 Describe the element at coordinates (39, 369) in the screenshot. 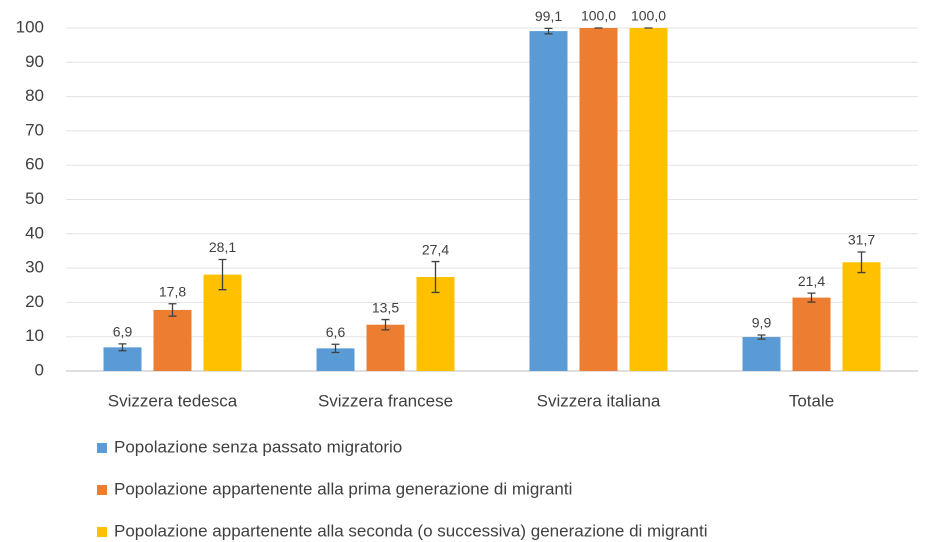

I see `y-tick-label: 0` at that location.